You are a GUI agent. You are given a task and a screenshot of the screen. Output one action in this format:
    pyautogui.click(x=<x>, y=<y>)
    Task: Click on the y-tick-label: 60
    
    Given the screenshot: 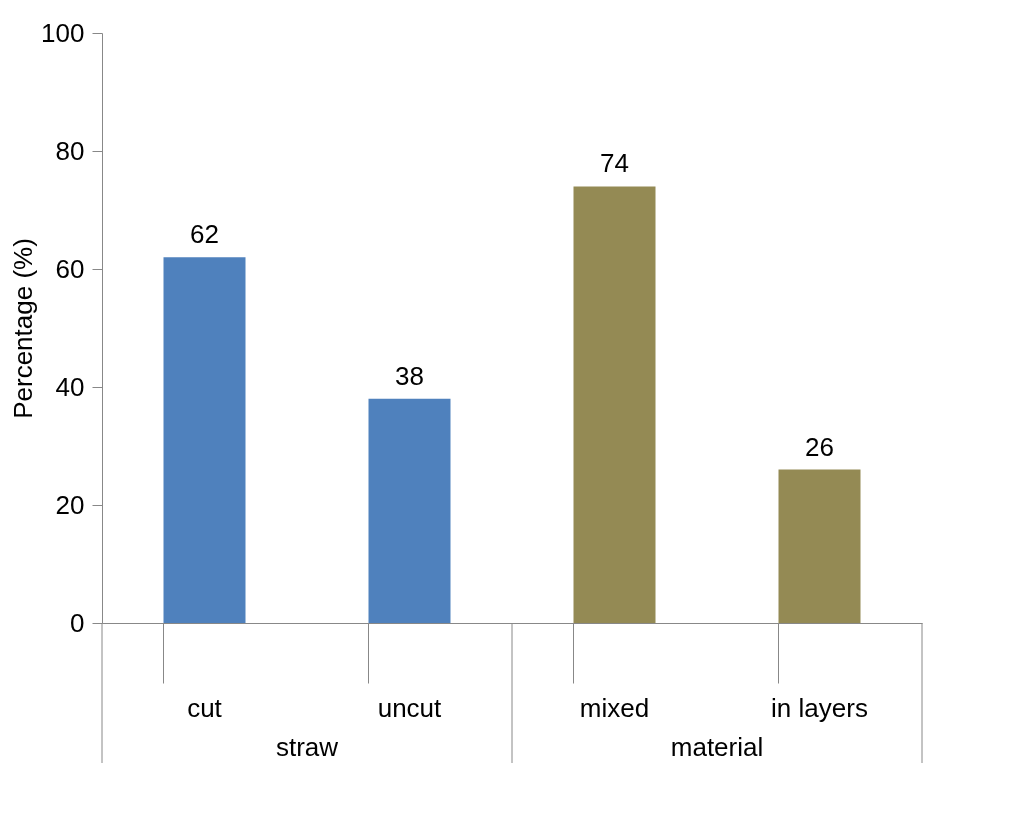 What is the action you would take?
    pyautogui.click(x=70, y=268)
    